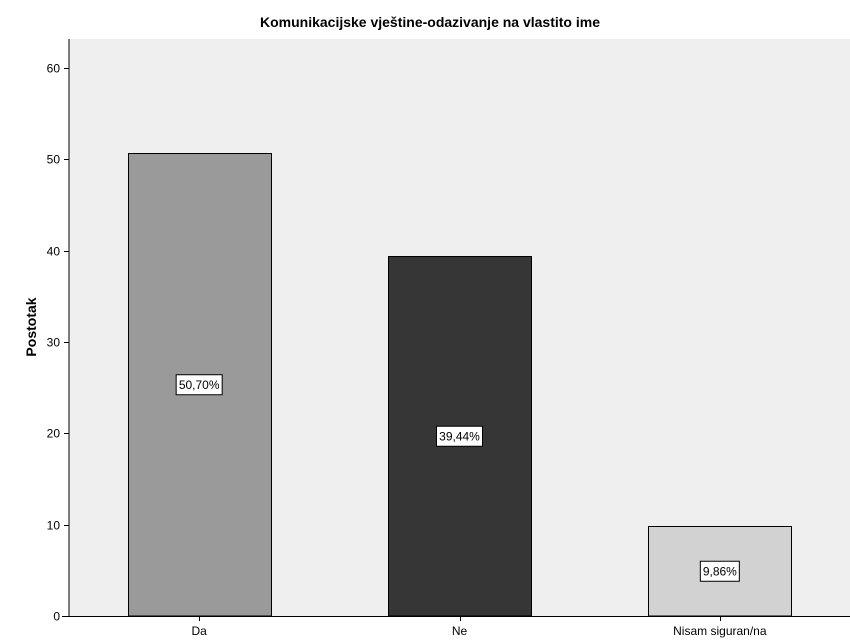 This screenshot has height=644, width=850. Describe the element at coordinates (720, 631) in the screenshot. I see `x-category-label: Nisam siguran/na` at that location.